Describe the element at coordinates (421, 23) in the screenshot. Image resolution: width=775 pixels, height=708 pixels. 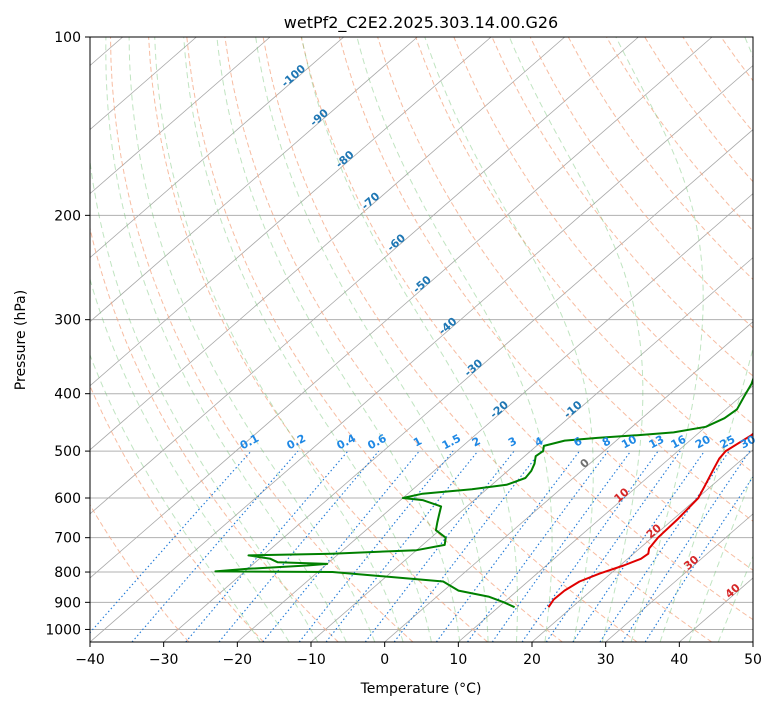
I see `chart-title: wetPf2_C2E2.2025.303.14.00.G26` at that location.